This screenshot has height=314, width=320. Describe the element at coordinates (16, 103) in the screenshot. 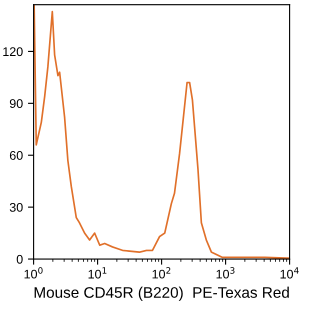

I see `y-tick-label: 90` at that location.